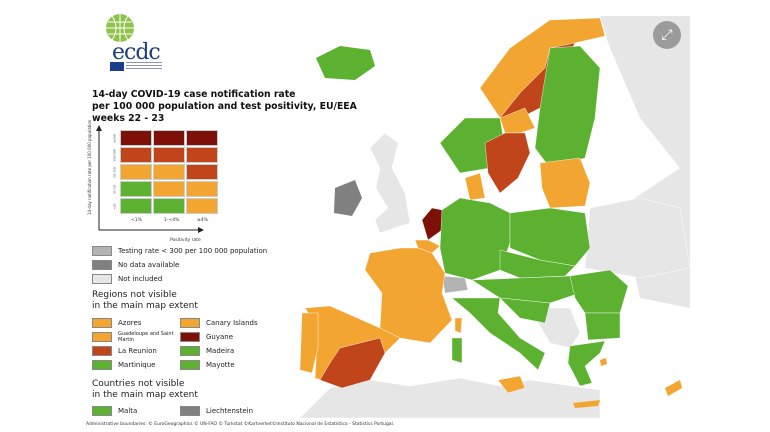 The image size is (770, 432). What do you see at coordinates (120, 28) in the screenshot?
I see `globe-icon` at bounding box center [120, 28].